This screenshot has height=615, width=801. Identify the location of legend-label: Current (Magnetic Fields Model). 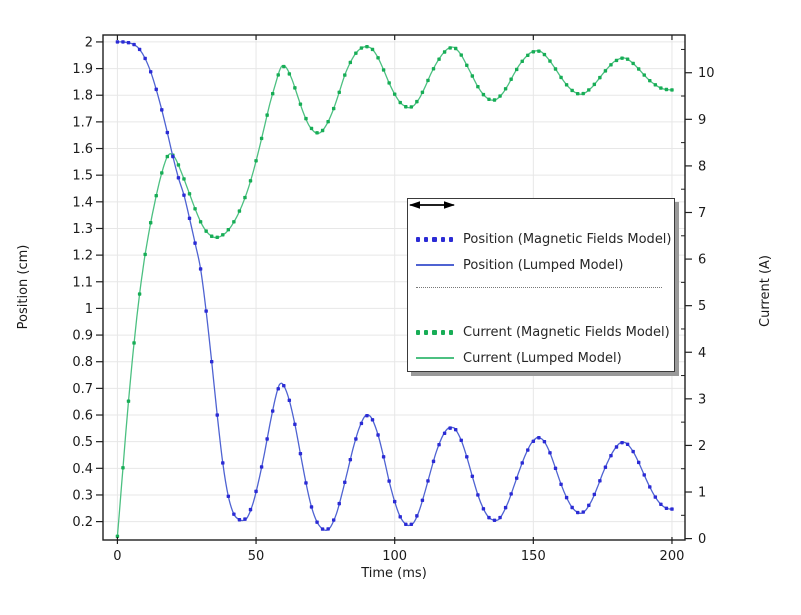
(566, 332).